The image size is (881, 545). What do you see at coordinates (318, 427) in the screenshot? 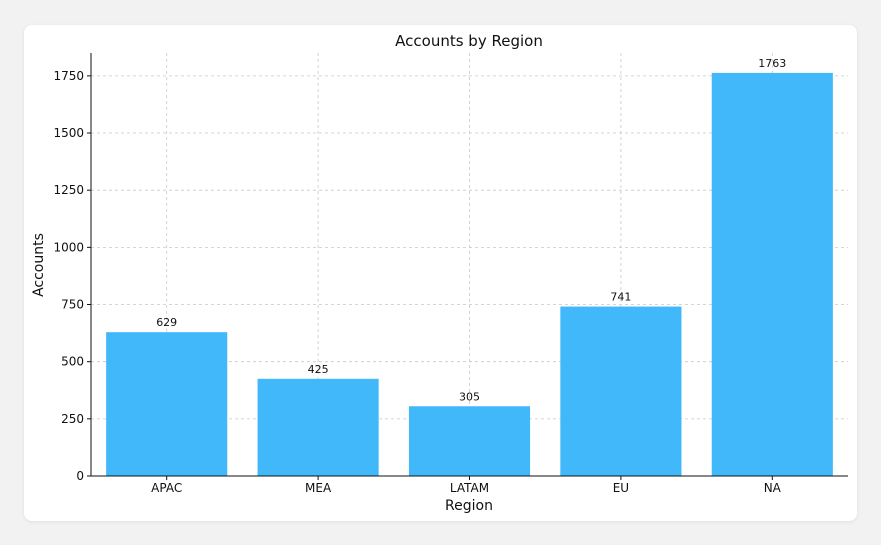
I see `bar-mea` at bounding box center [318, 427].